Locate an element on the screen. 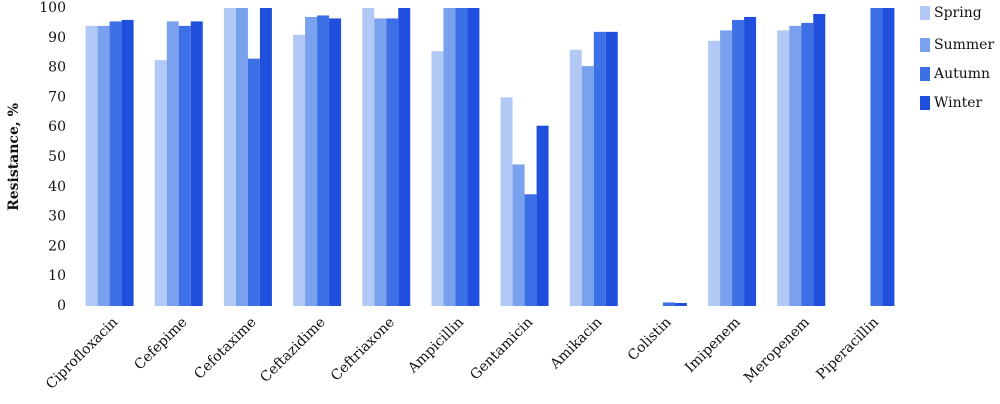 Image resolution: width=1000 pixels, height=404 pixels. legend-label: Spring is located at coordinates (958, 13).